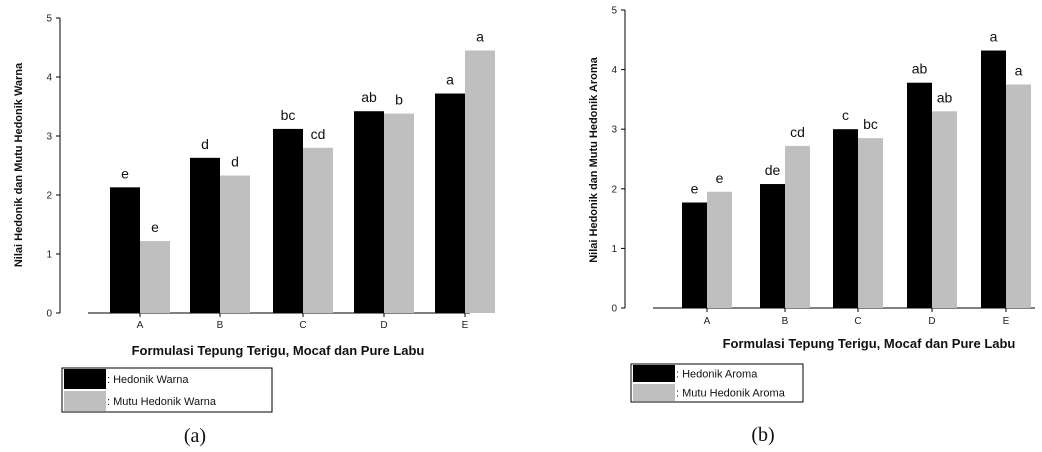 This screenshot has height=452, width=1042. What do you see at coordinates (762, 435) in the screenshot?
I see `panel-caption: (b)` at bounding box center [762, 435].